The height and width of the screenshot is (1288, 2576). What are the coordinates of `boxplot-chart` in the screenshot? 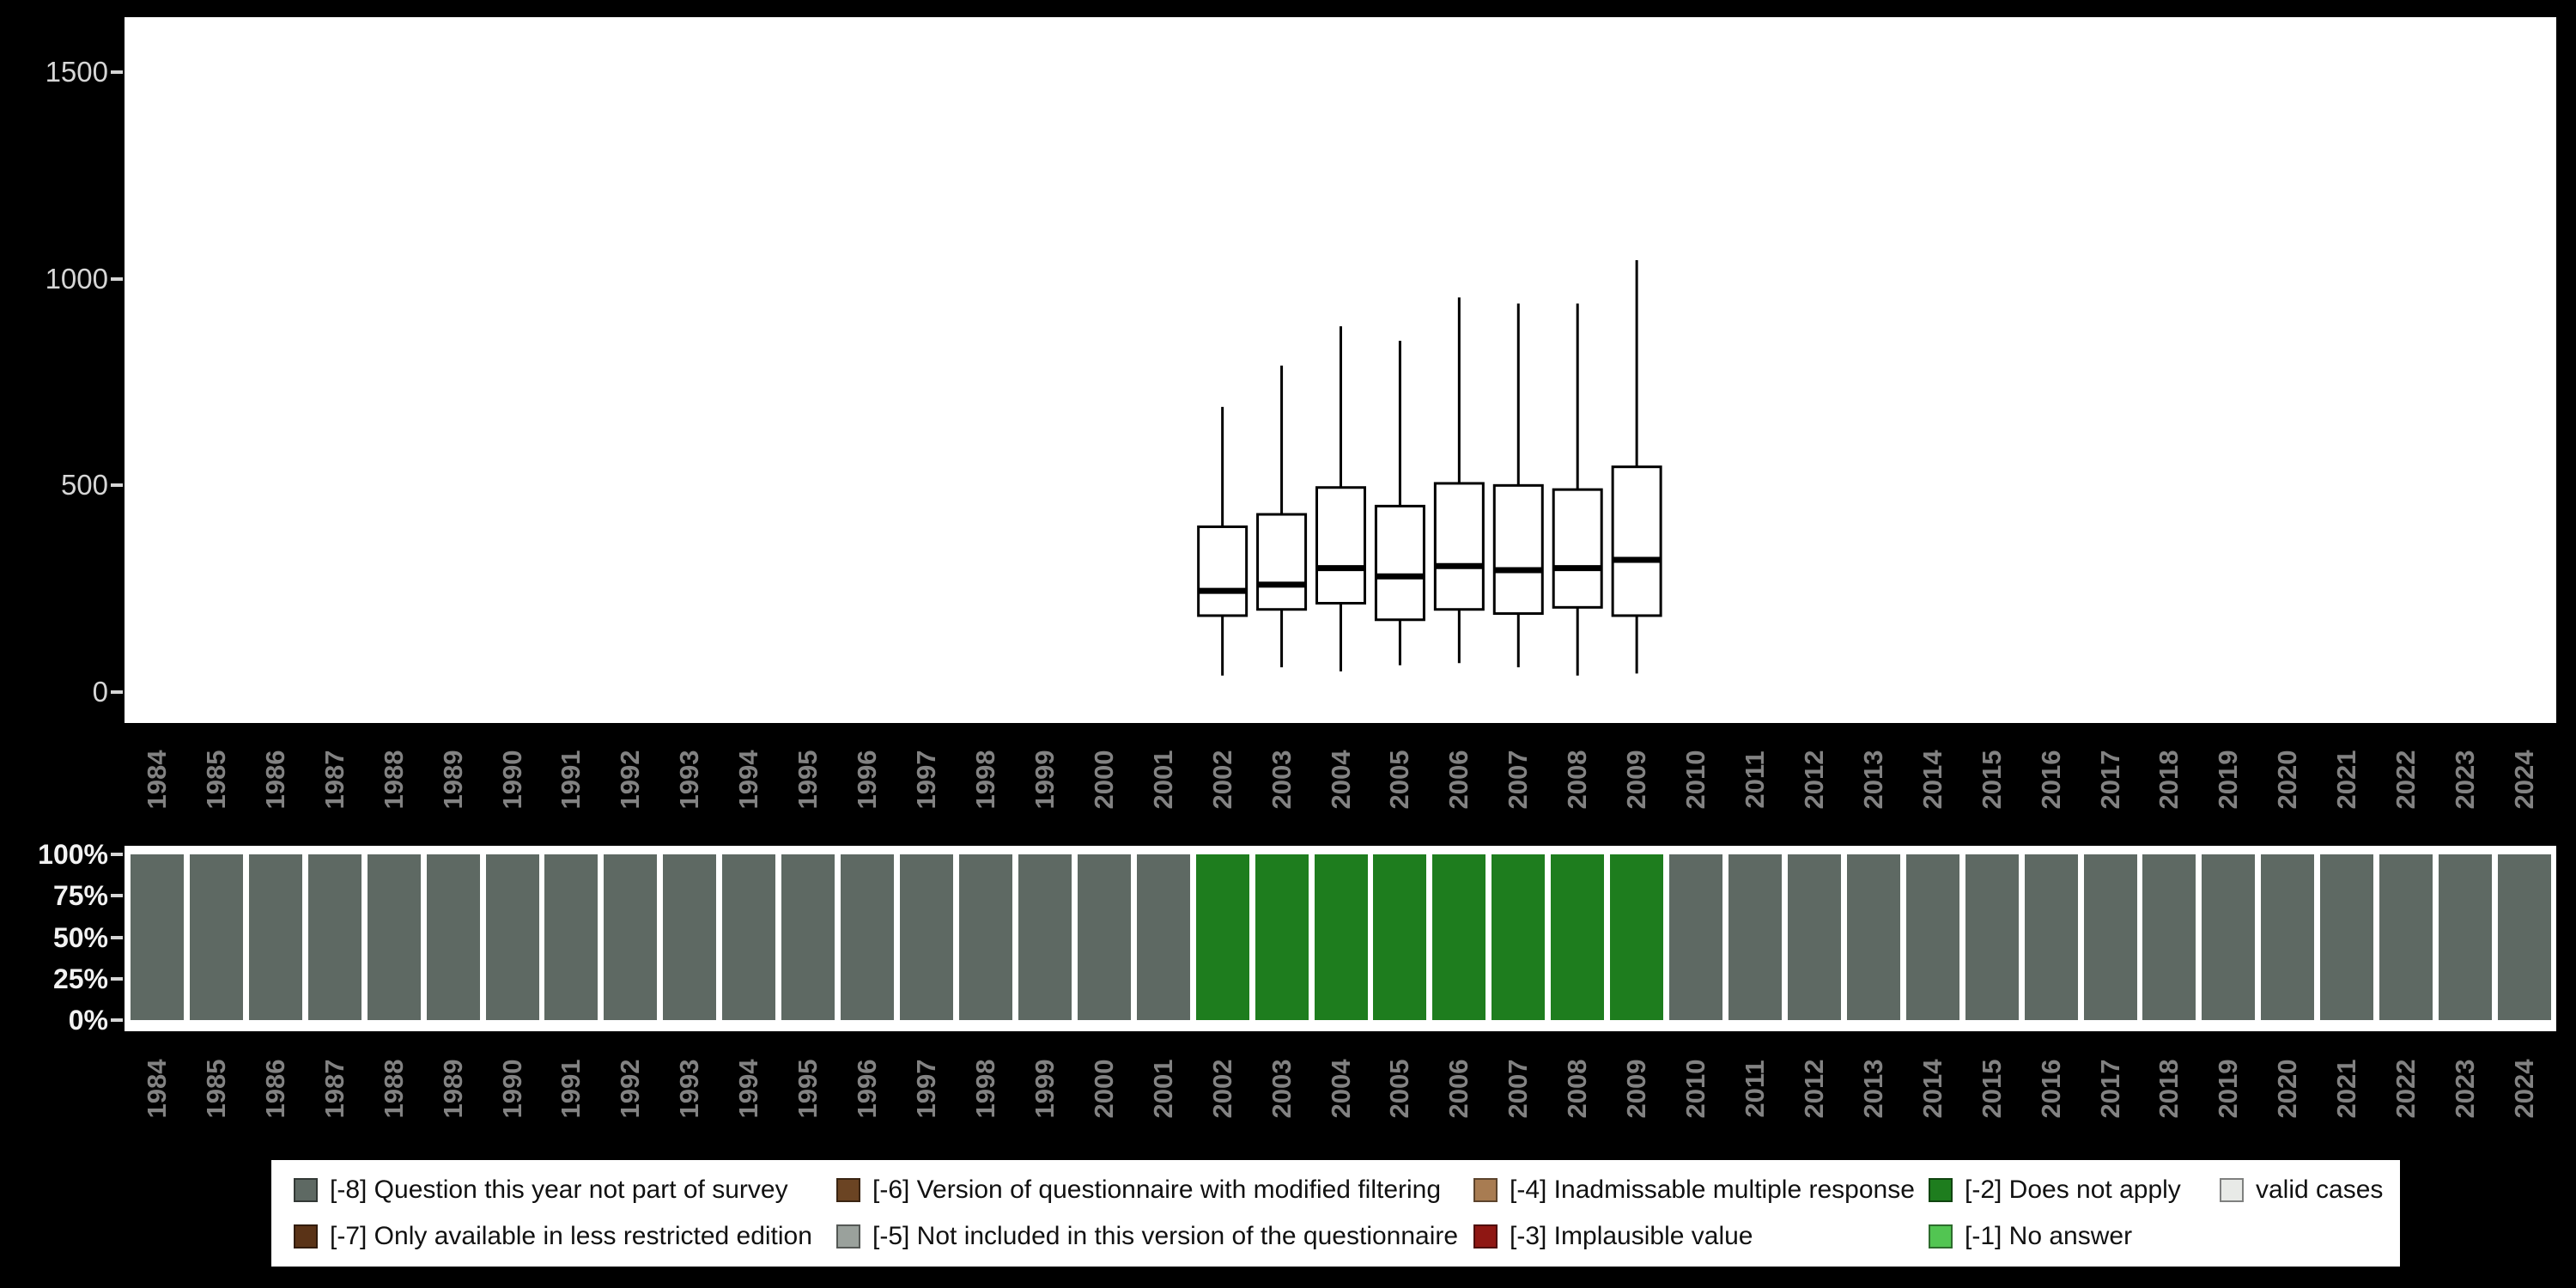 It's located at (1429, 468).